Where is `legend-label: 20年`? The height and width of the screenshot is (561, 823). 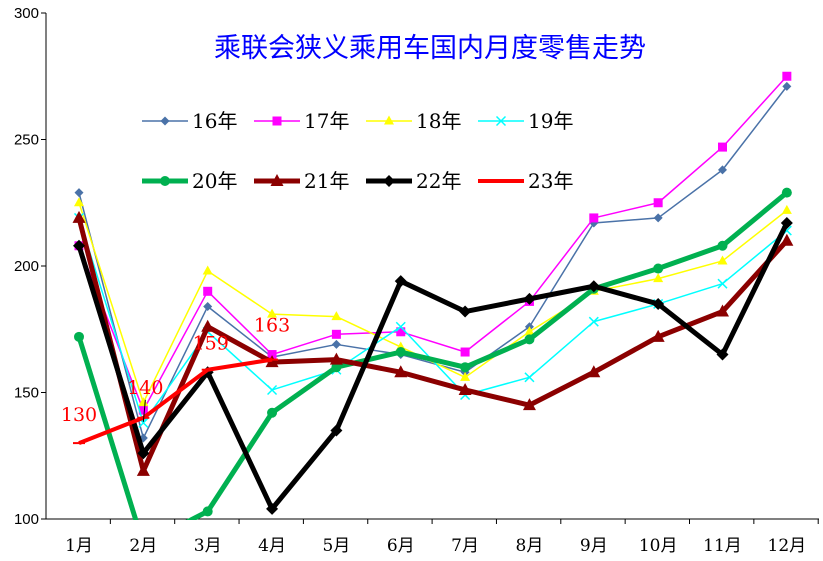 legend-label: 20年 is located at coordinates (214, 181).